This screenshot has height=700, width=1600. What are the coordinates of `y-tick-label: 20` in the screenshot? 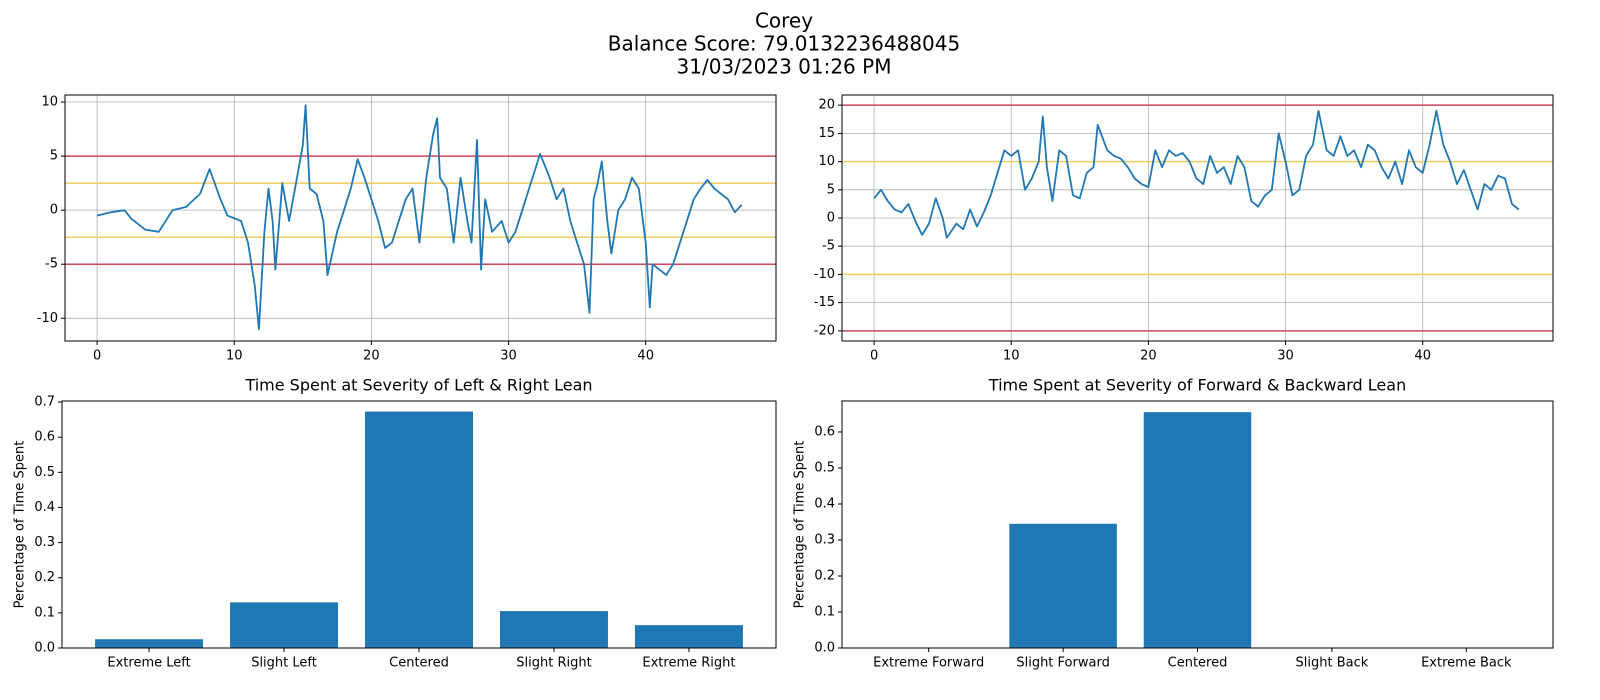 It's located at (826, 105).